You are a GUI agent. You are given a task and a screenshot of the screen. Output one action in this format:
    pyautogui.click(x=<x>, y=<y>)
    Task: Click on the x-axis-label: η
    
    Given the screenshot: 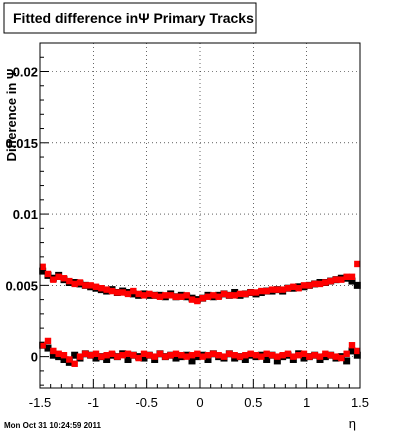 What is the action you would take?
    pyautogui.click(x=352, y=423)
    